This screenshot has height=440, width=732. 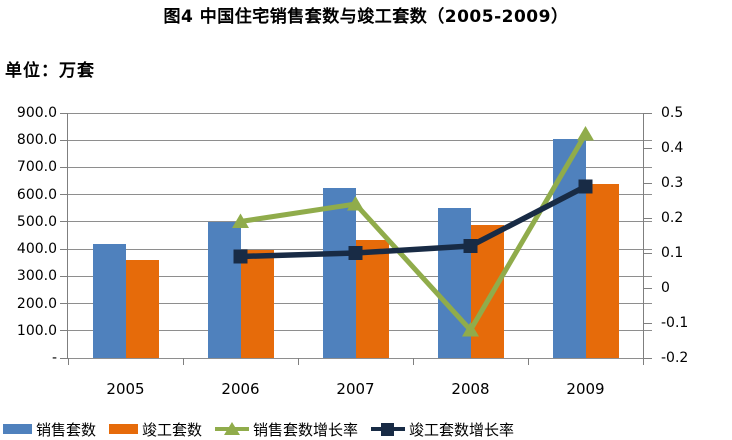 I want to click on left-axis-tick-label: 900.0, so click(x=36, y=113).